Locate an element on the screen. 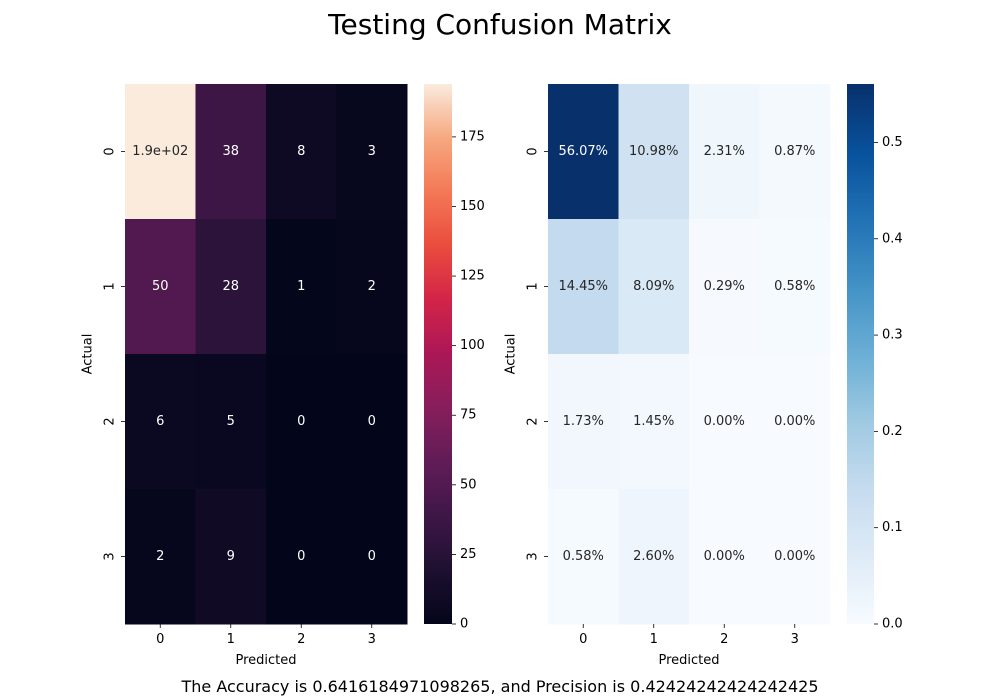 This screenshot has width=1000, height=700. colorbar-tick-label-3: 75 is located at coordinates (468, 415).